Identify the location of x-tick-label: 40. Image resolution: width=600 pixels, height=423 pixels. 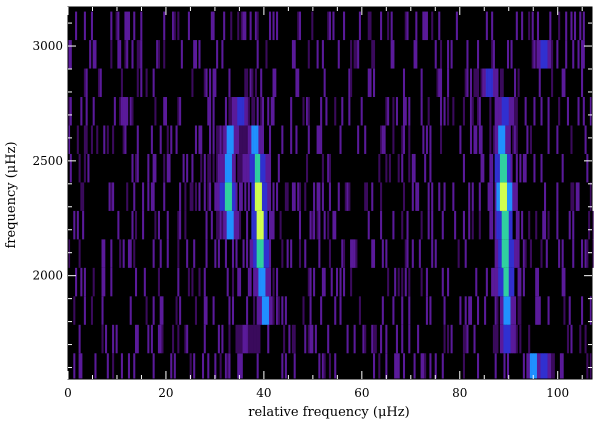
(263, 393).